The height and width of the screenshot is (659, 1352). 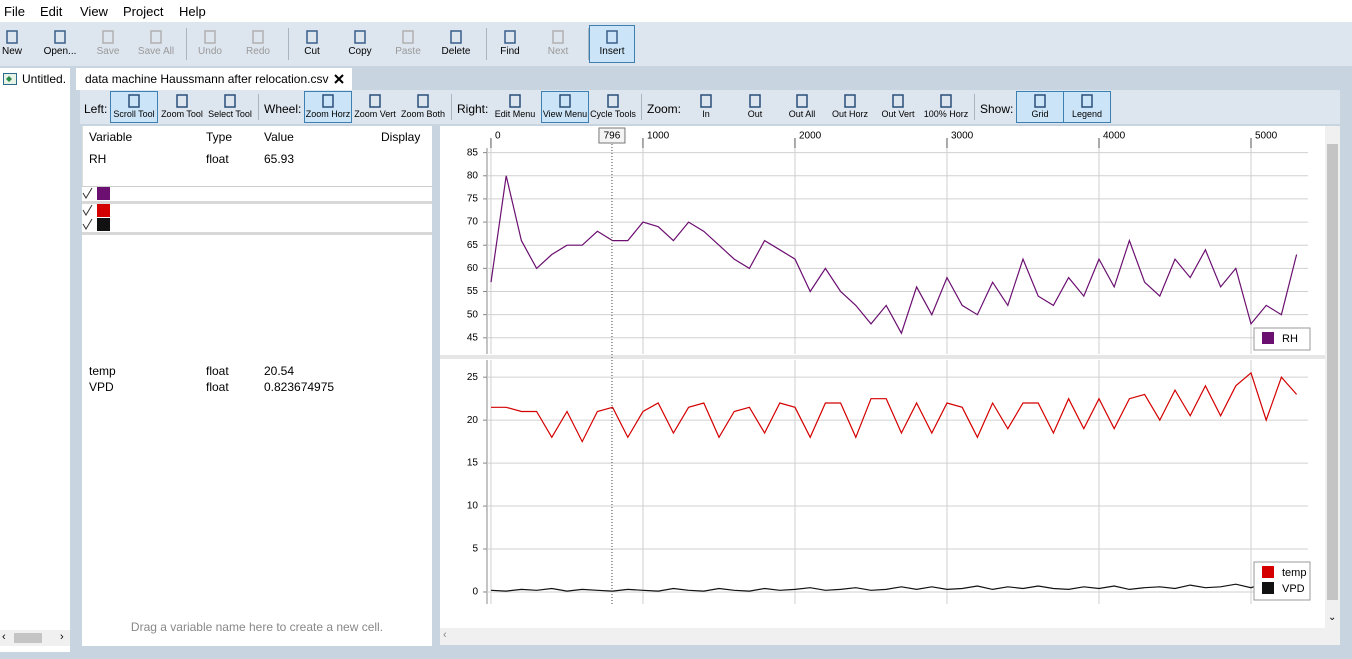 I want to click on tool-button: Zoom Both, so click(x=423, y=107).